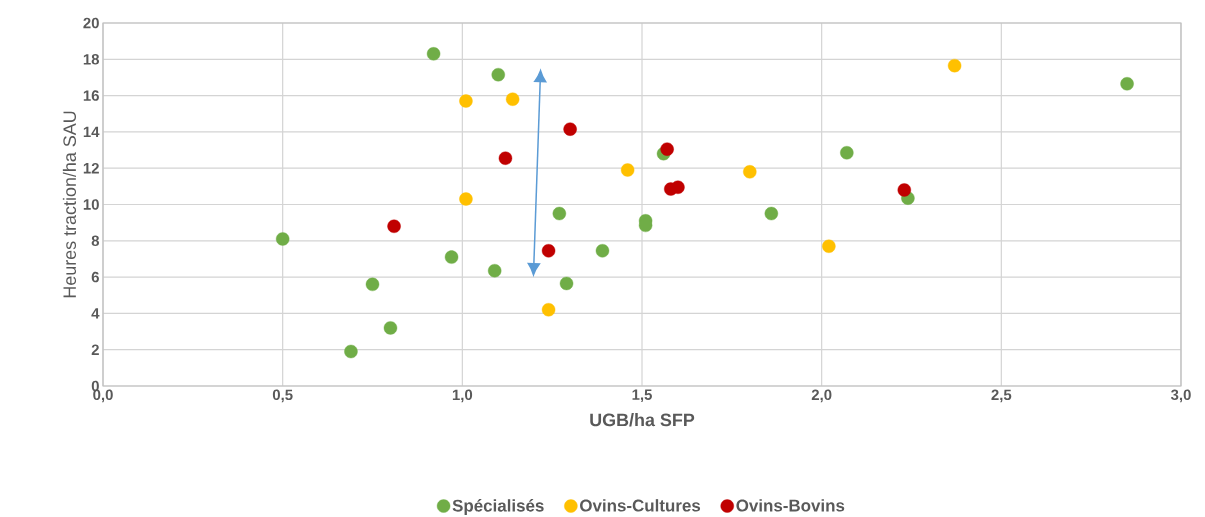 Image resolution: width=1205 pixels, height=517 pixels. What do you see at coordinates (91, 95) in the screenshot?
I see `y-tick-label: 16` at bounding box center [91, 95].